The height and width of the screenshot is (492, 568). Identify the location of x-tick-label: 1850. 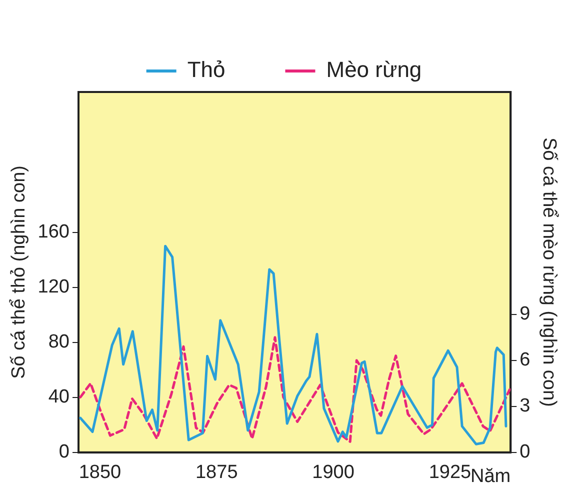
(100, 473).